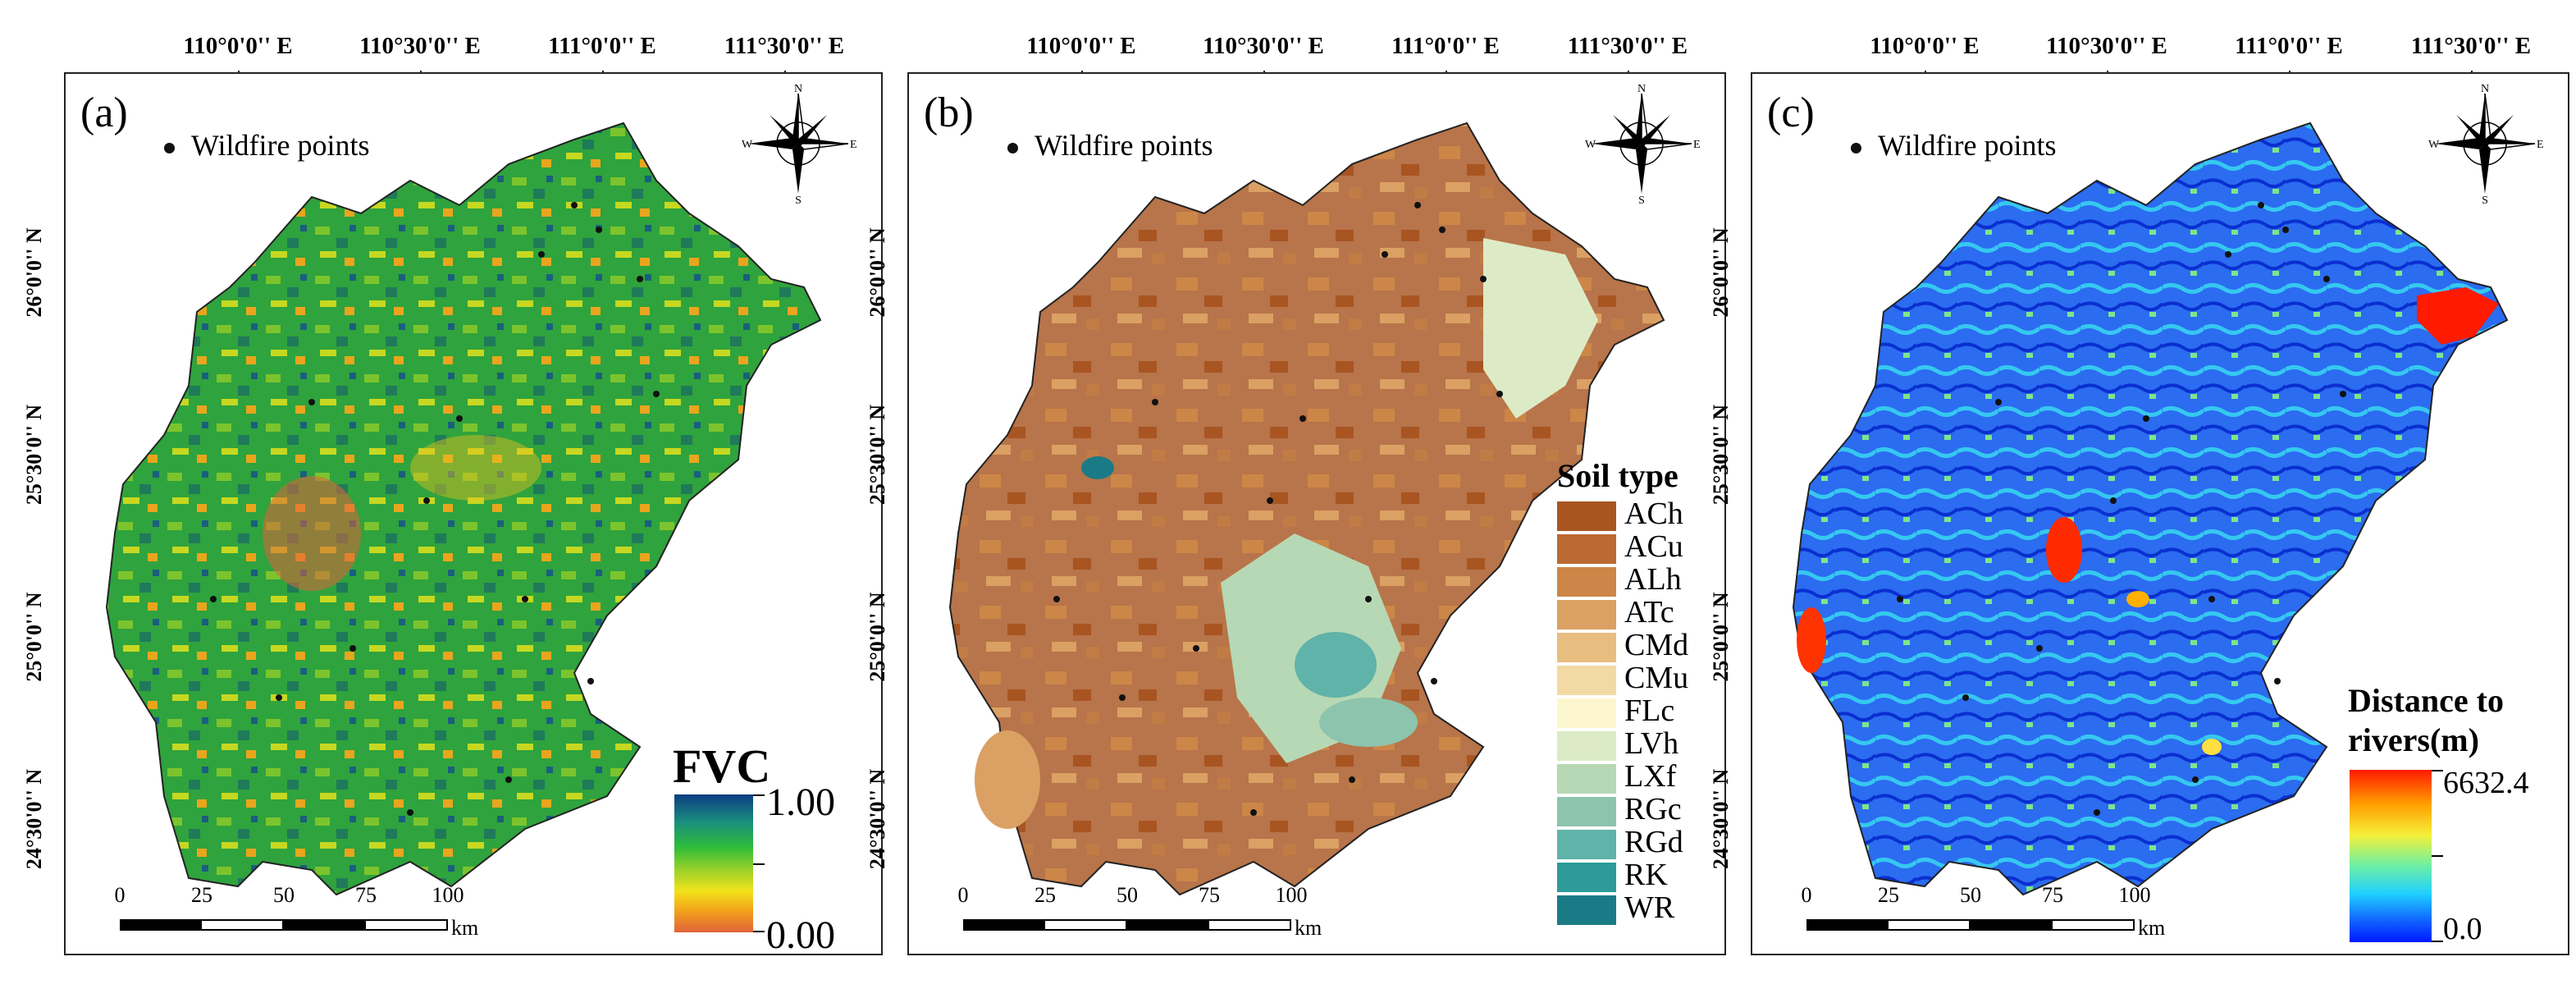 This screenshot has width=2576, height=998. What do you see at coordinates (284, 895) in the screenshot?
I see `scale-label: 50` at bounding box center [284, 895].